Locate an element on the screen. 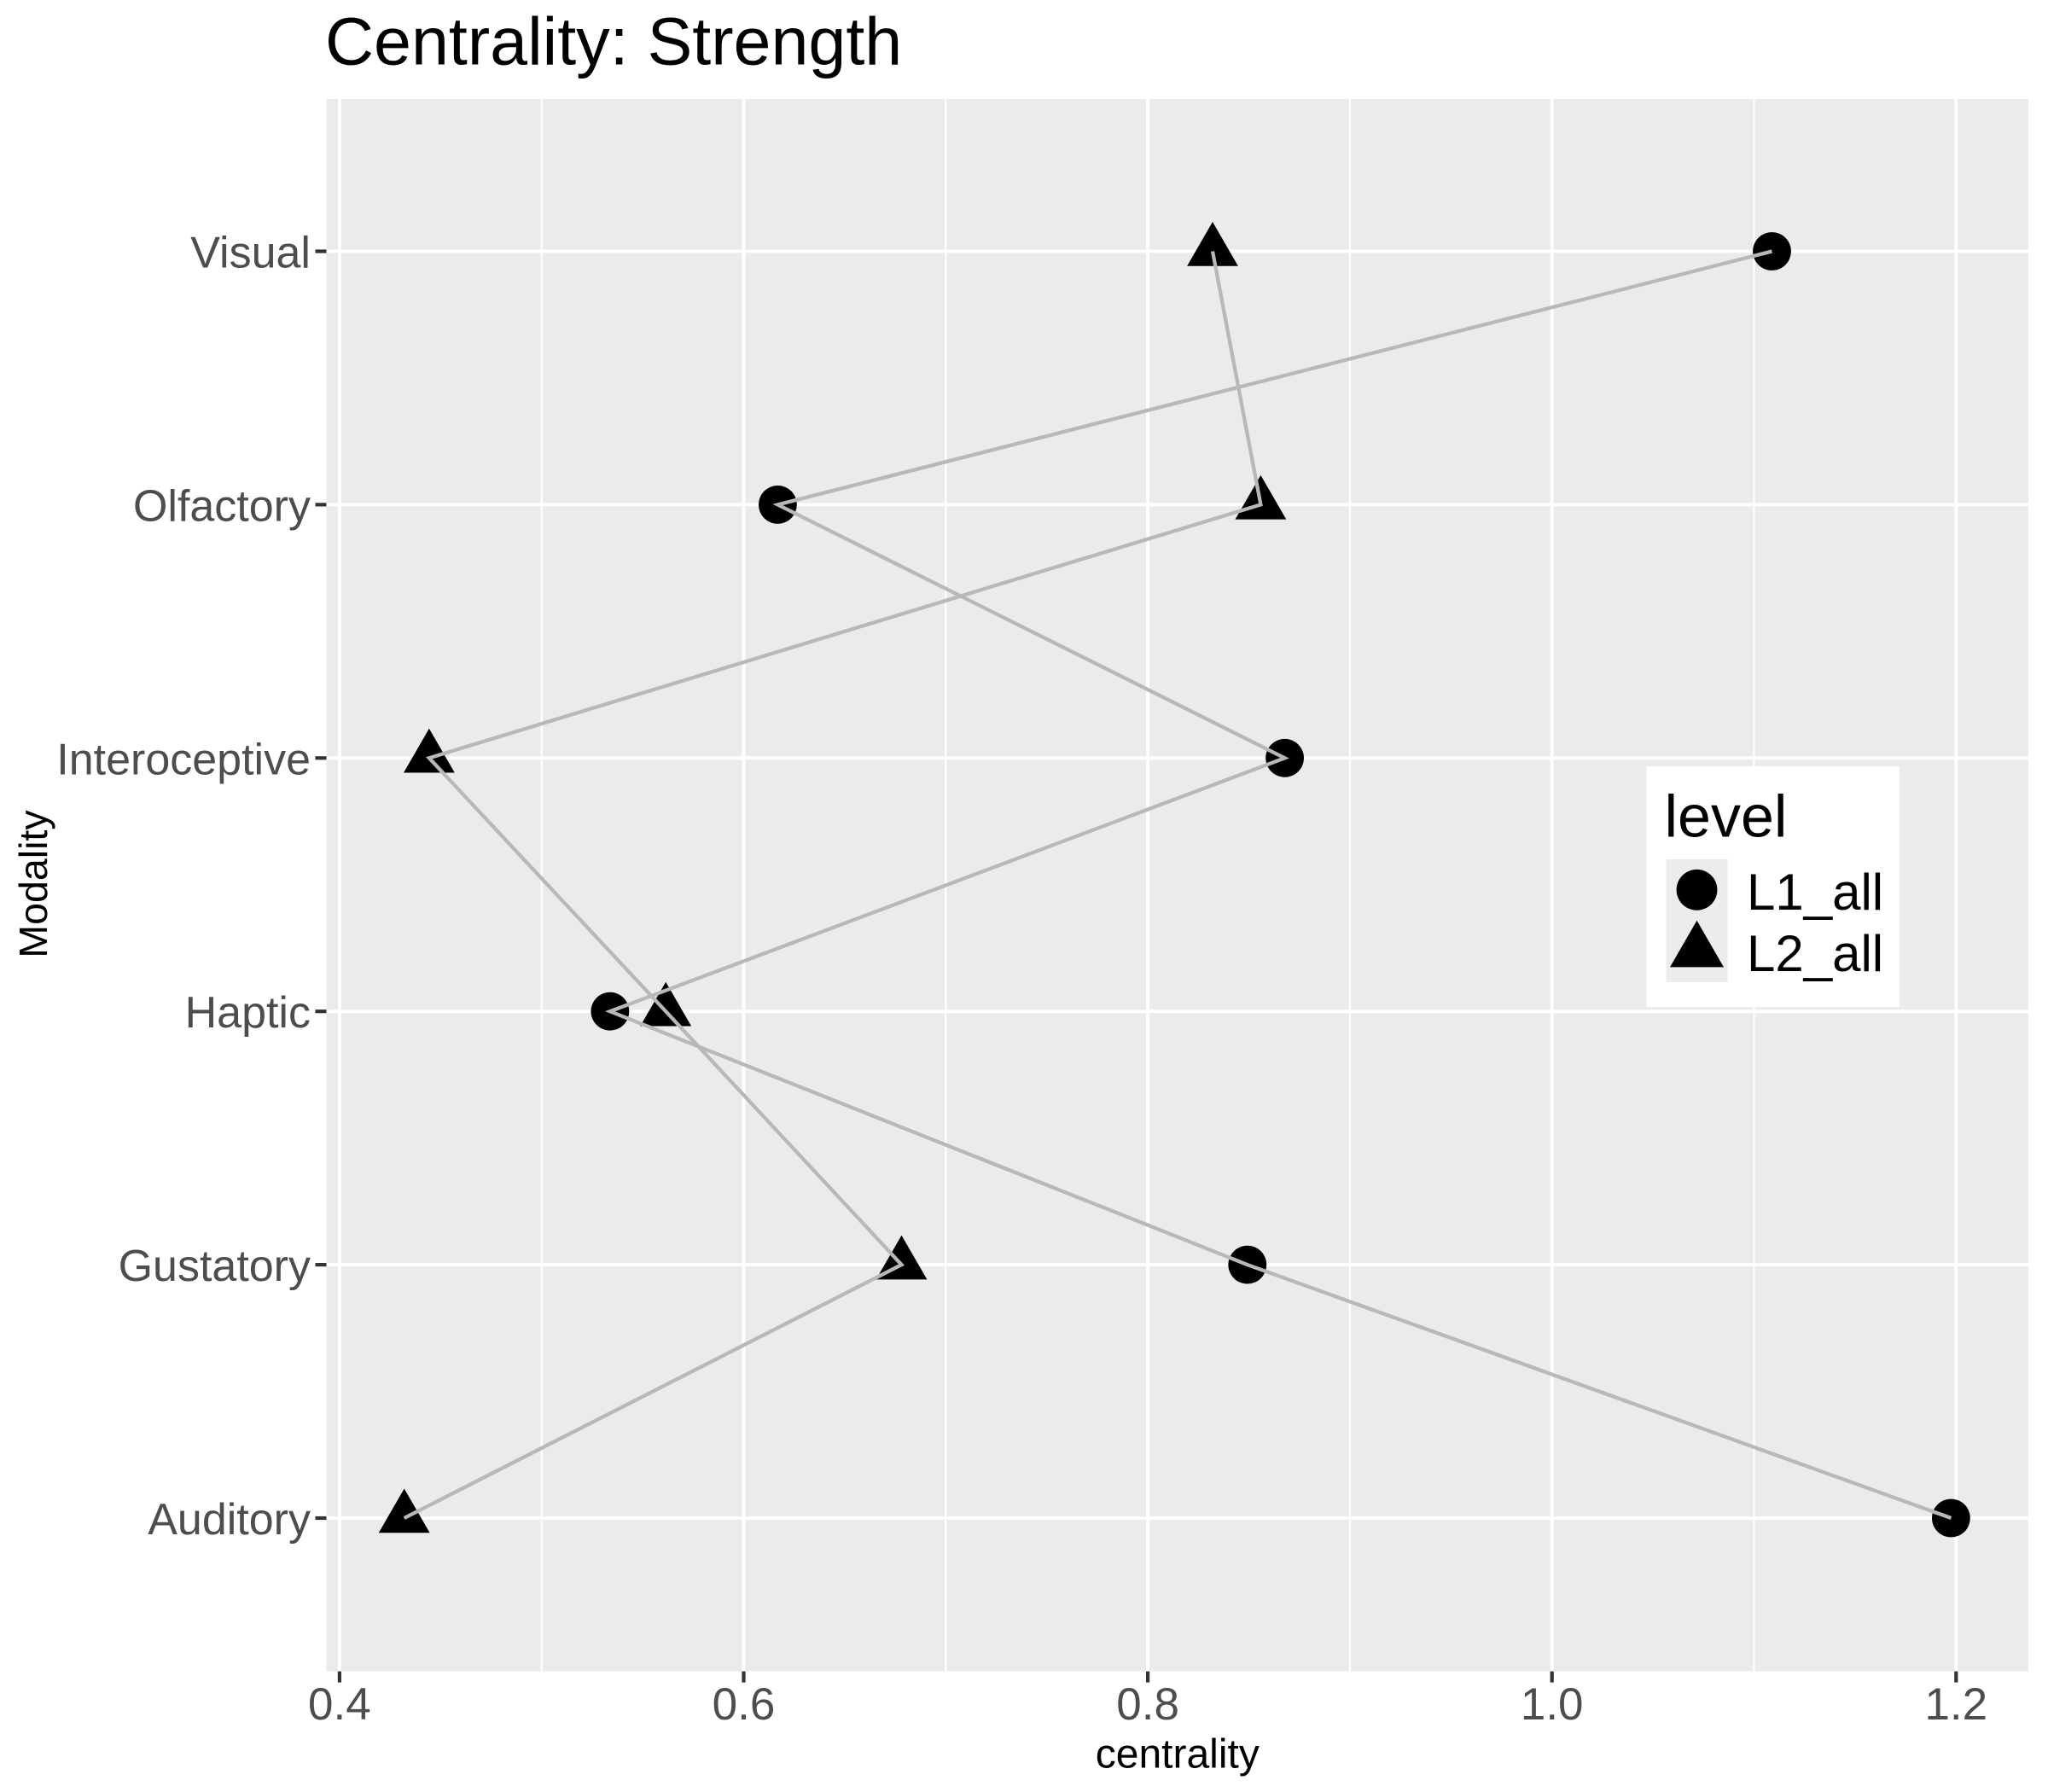 This screenshot has height=1792, width=2048. svg-text: Haptic is located at coordinates (248, 1013).